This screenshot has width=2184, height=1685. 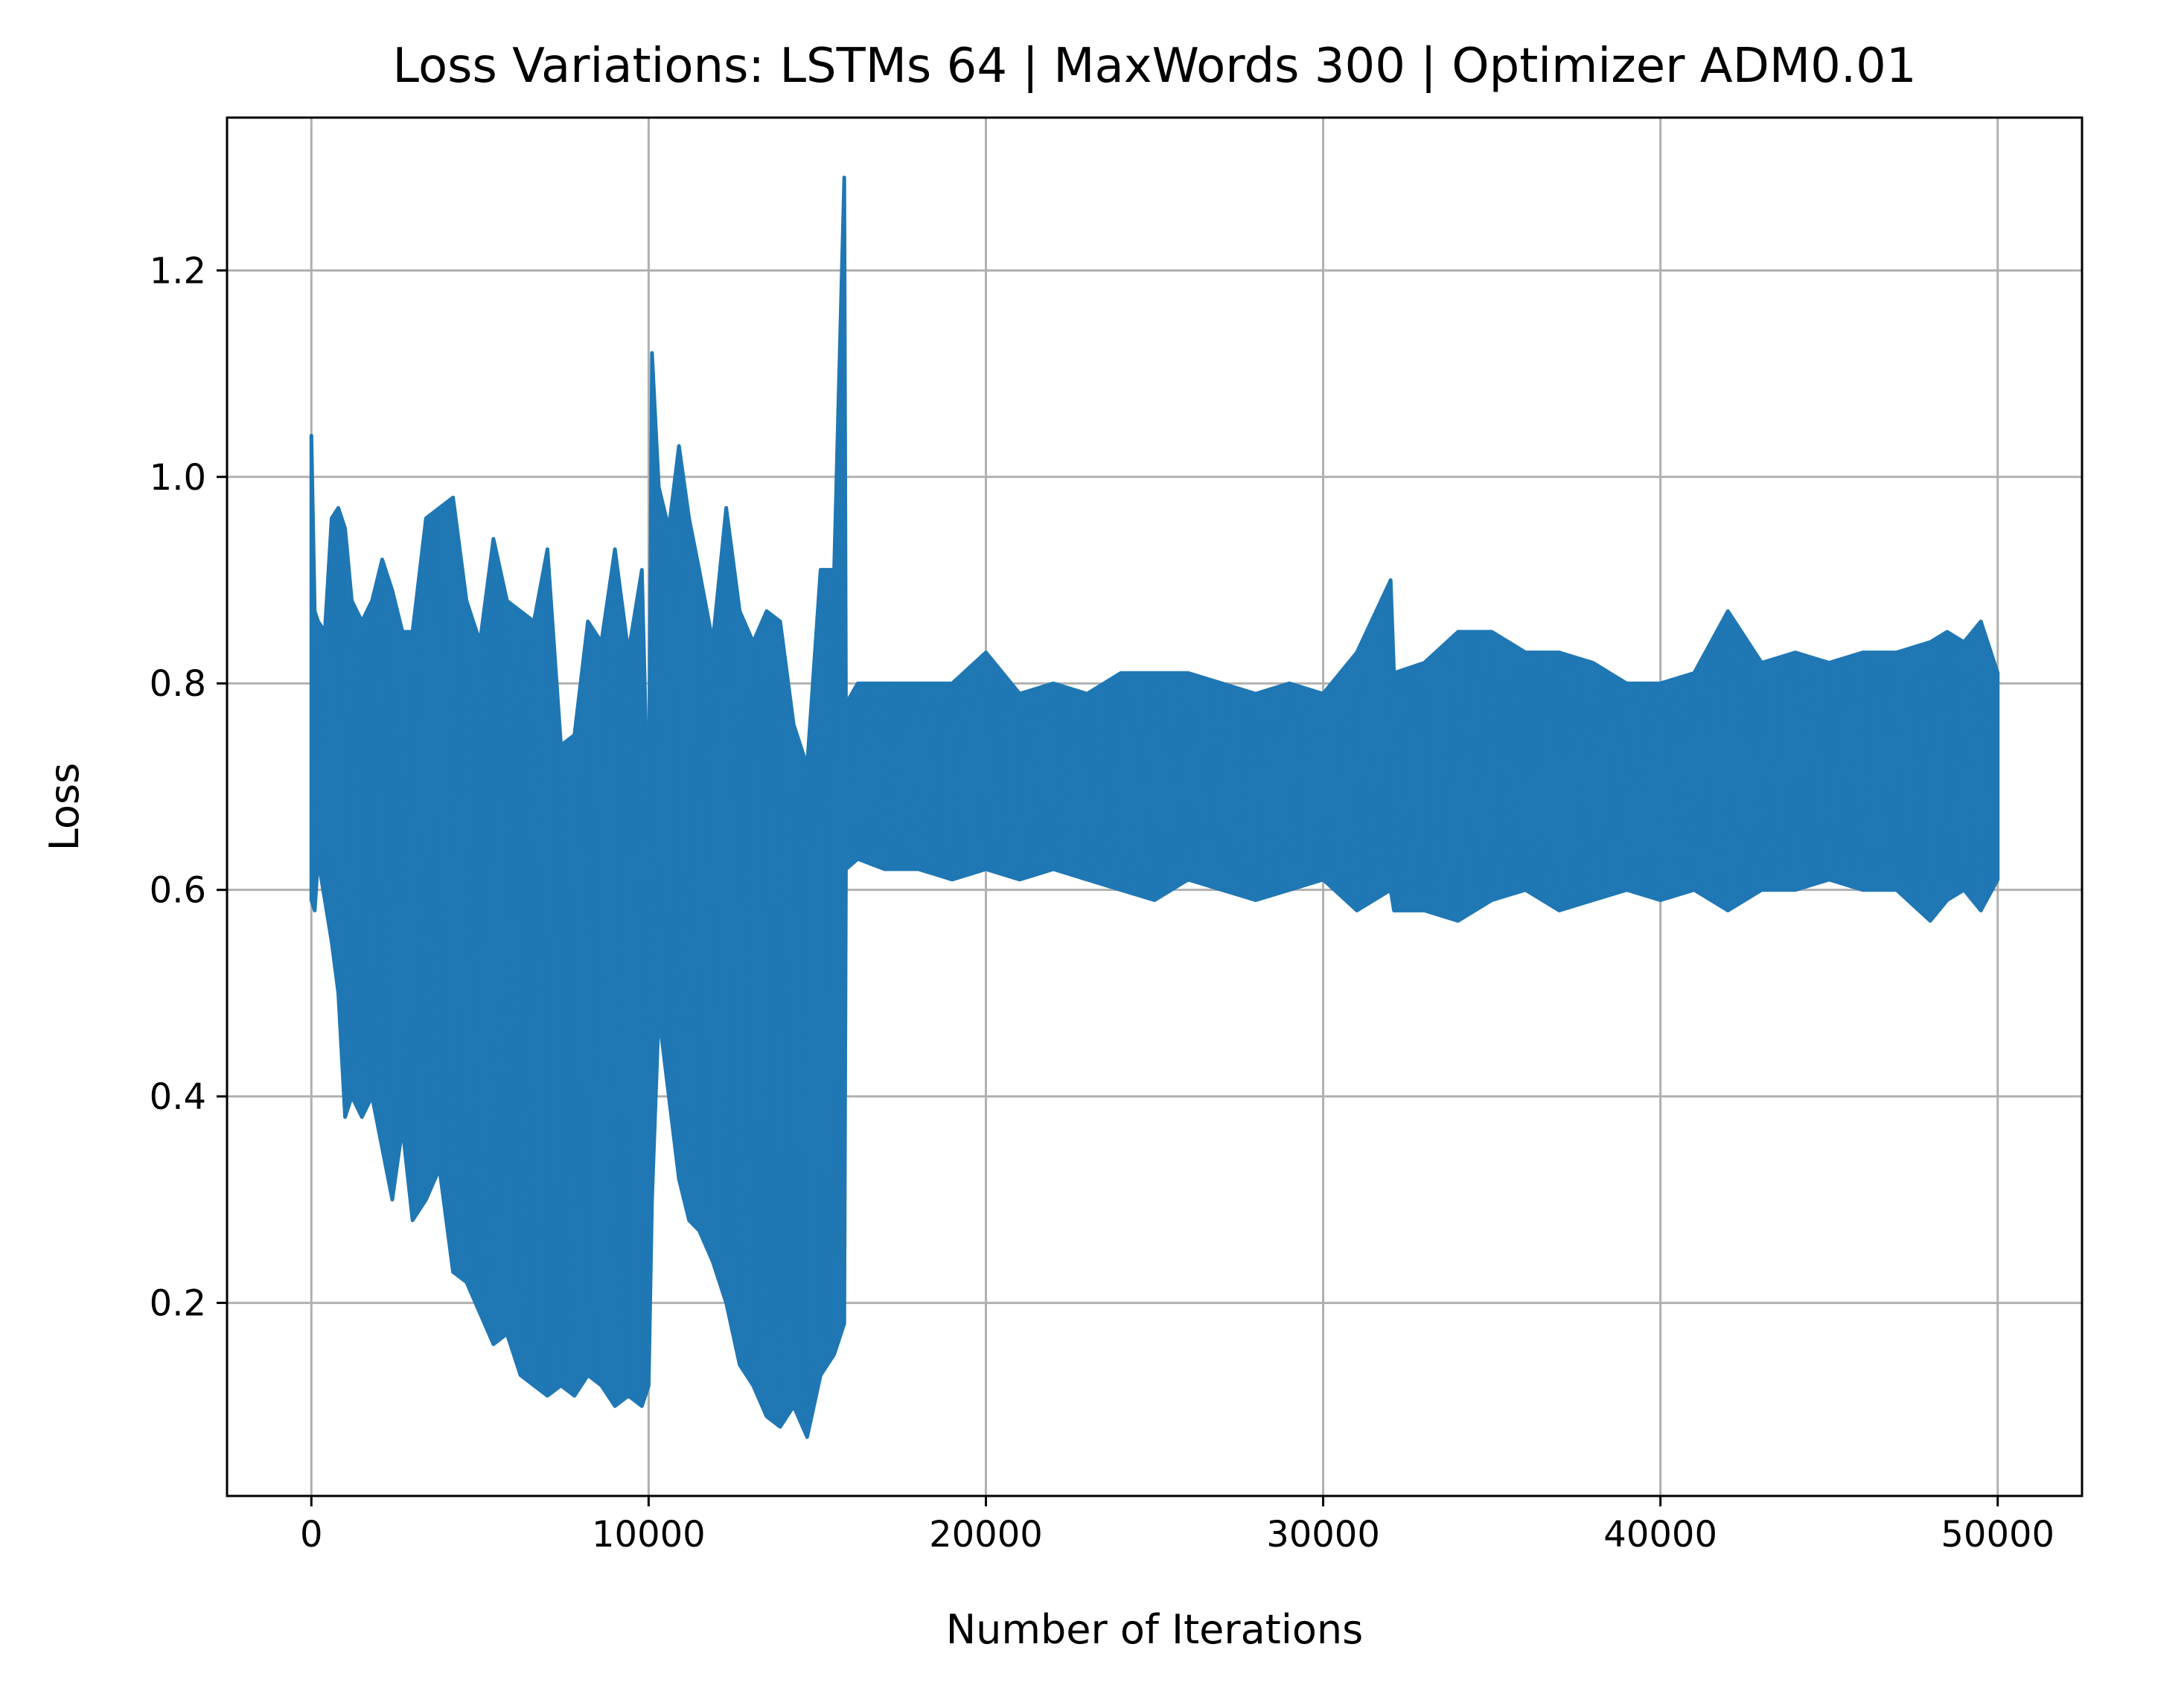 I want to click on y-tick-label: 1.2, so click(x=178, y=271).